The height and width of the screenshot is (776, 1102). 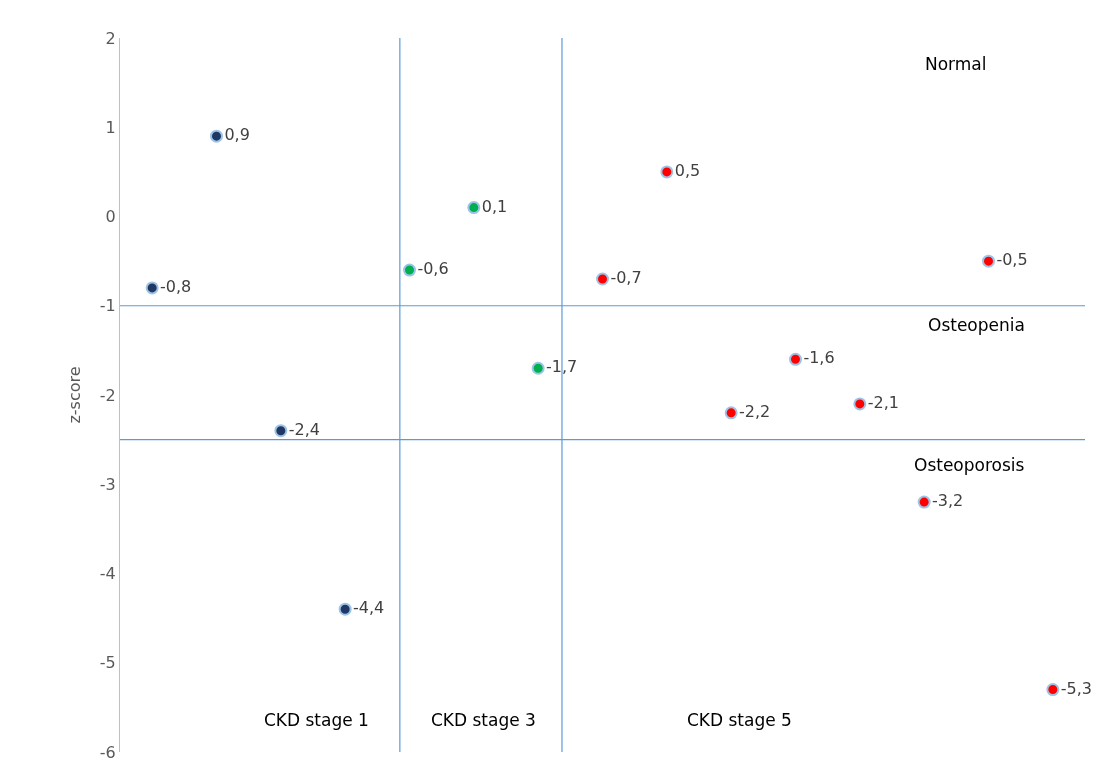 I want to click on y-tick-label: -4, so click(x=107, y=574).